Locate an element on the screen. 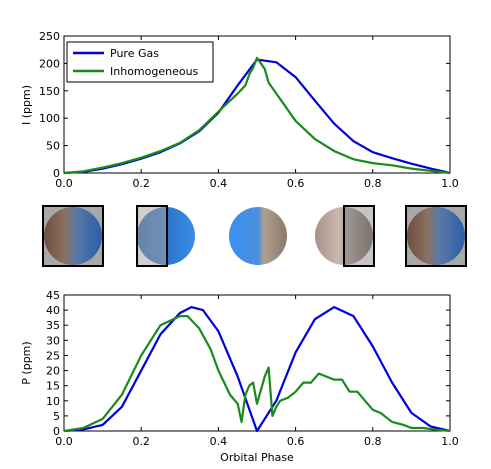 Image resolution: width=491 pixels, height=469 pixels. polarization-x-tick-label: 0.8 is located at coordinates (373, 441).